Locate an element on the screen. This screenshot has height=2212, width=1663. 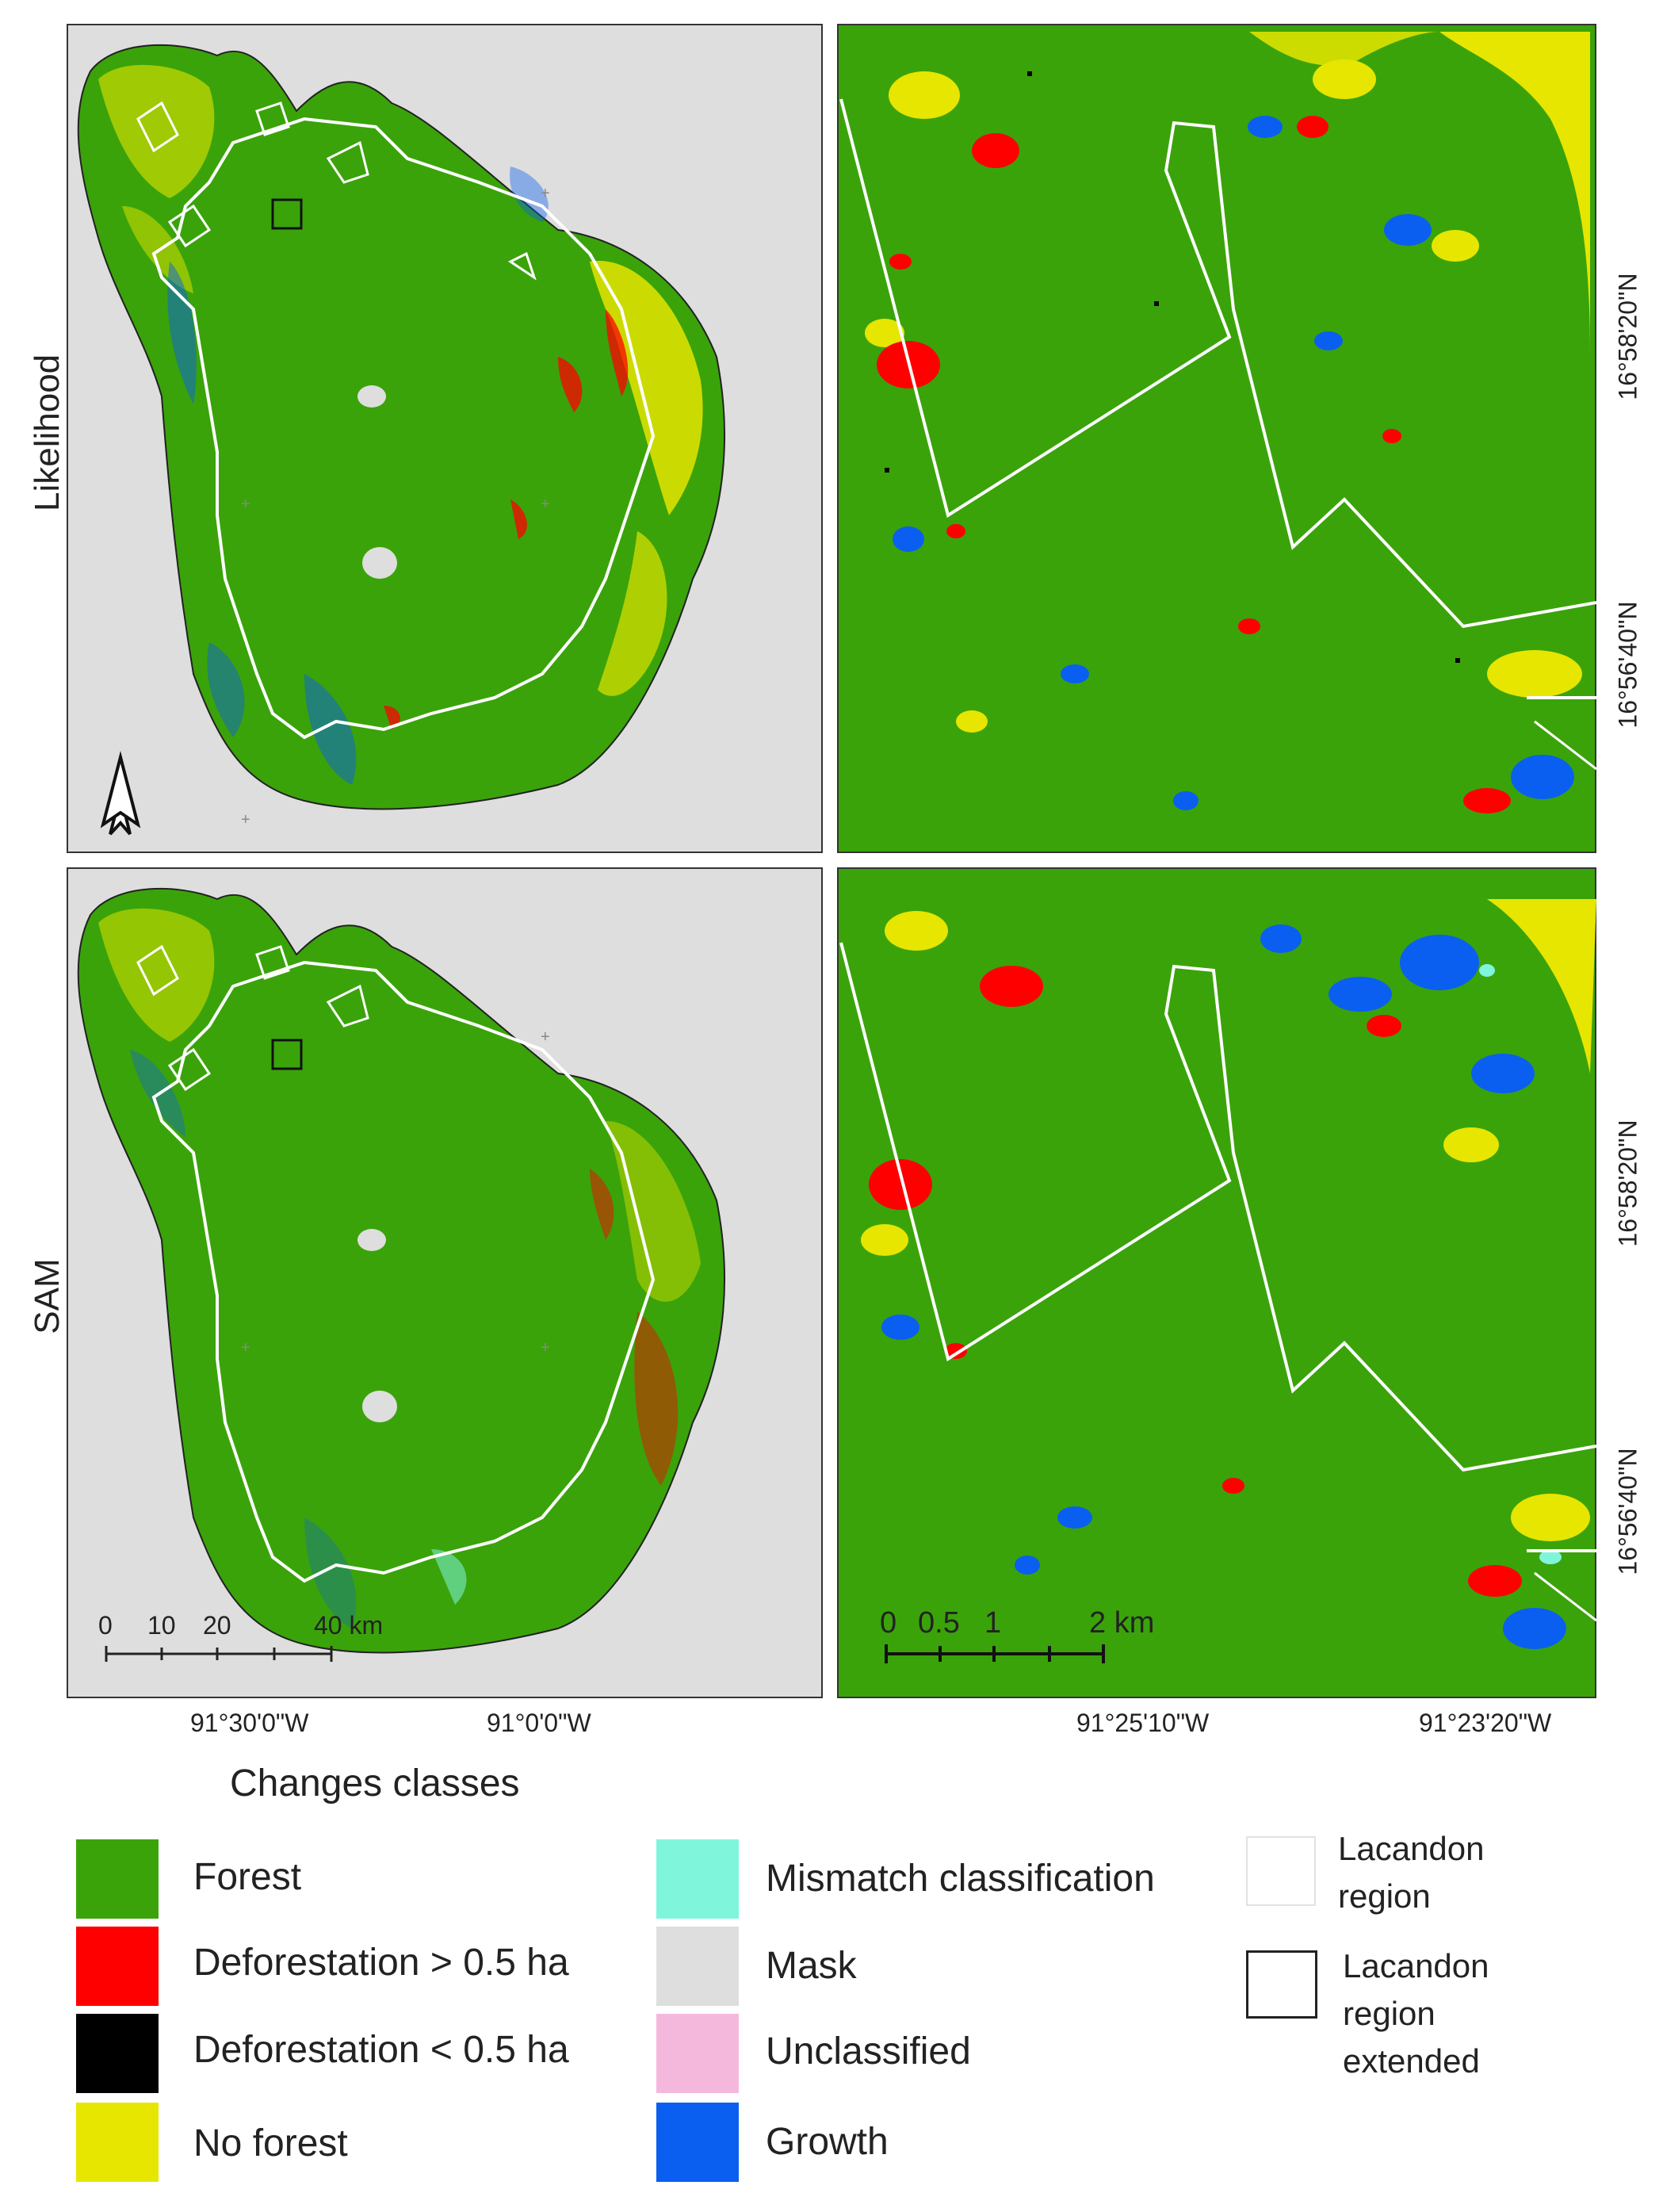
north-arrow-icon is located at coordinates (120, 793).